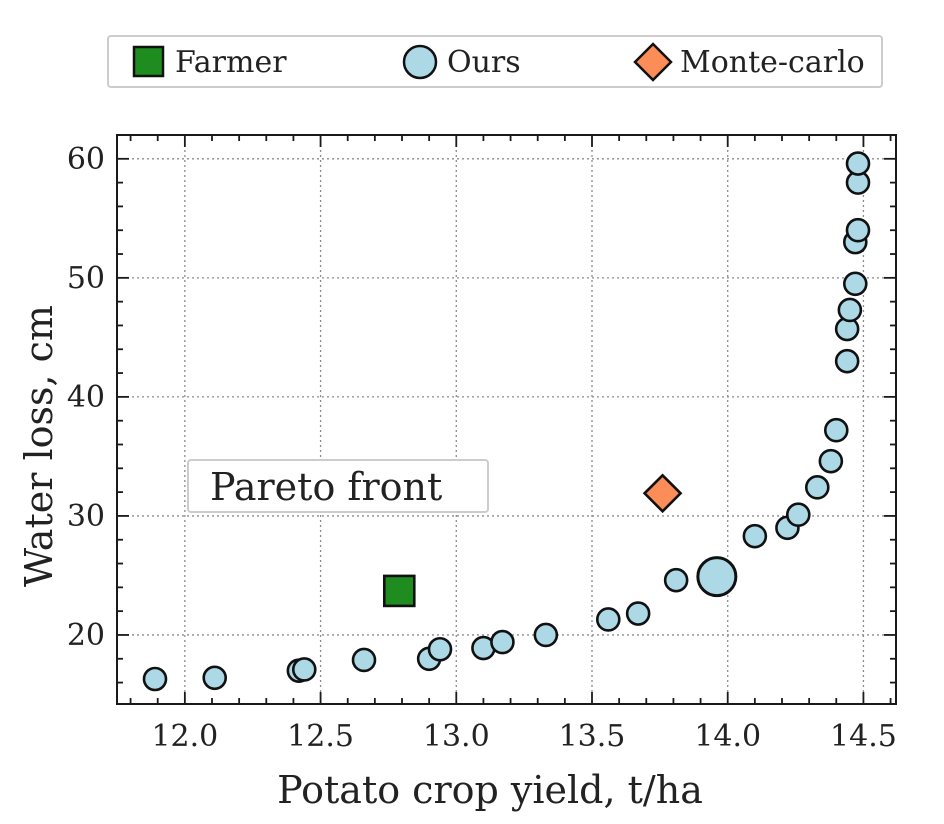 This screenshot has width=944, height=824. What do you see at coordinates (456, 736) in the screenshot?
I see `x-tick-label: 13.0` at bounding box center [456, 736].